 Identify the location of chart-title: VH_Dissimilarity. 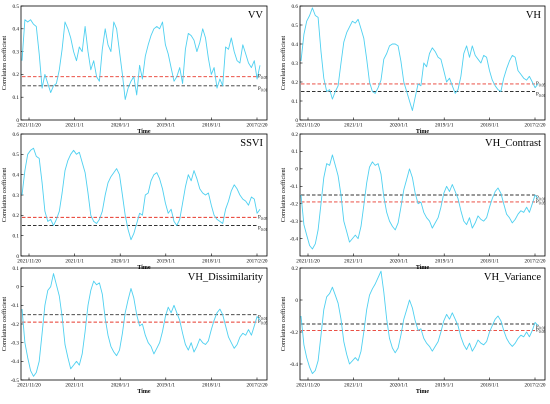
(226, 277).